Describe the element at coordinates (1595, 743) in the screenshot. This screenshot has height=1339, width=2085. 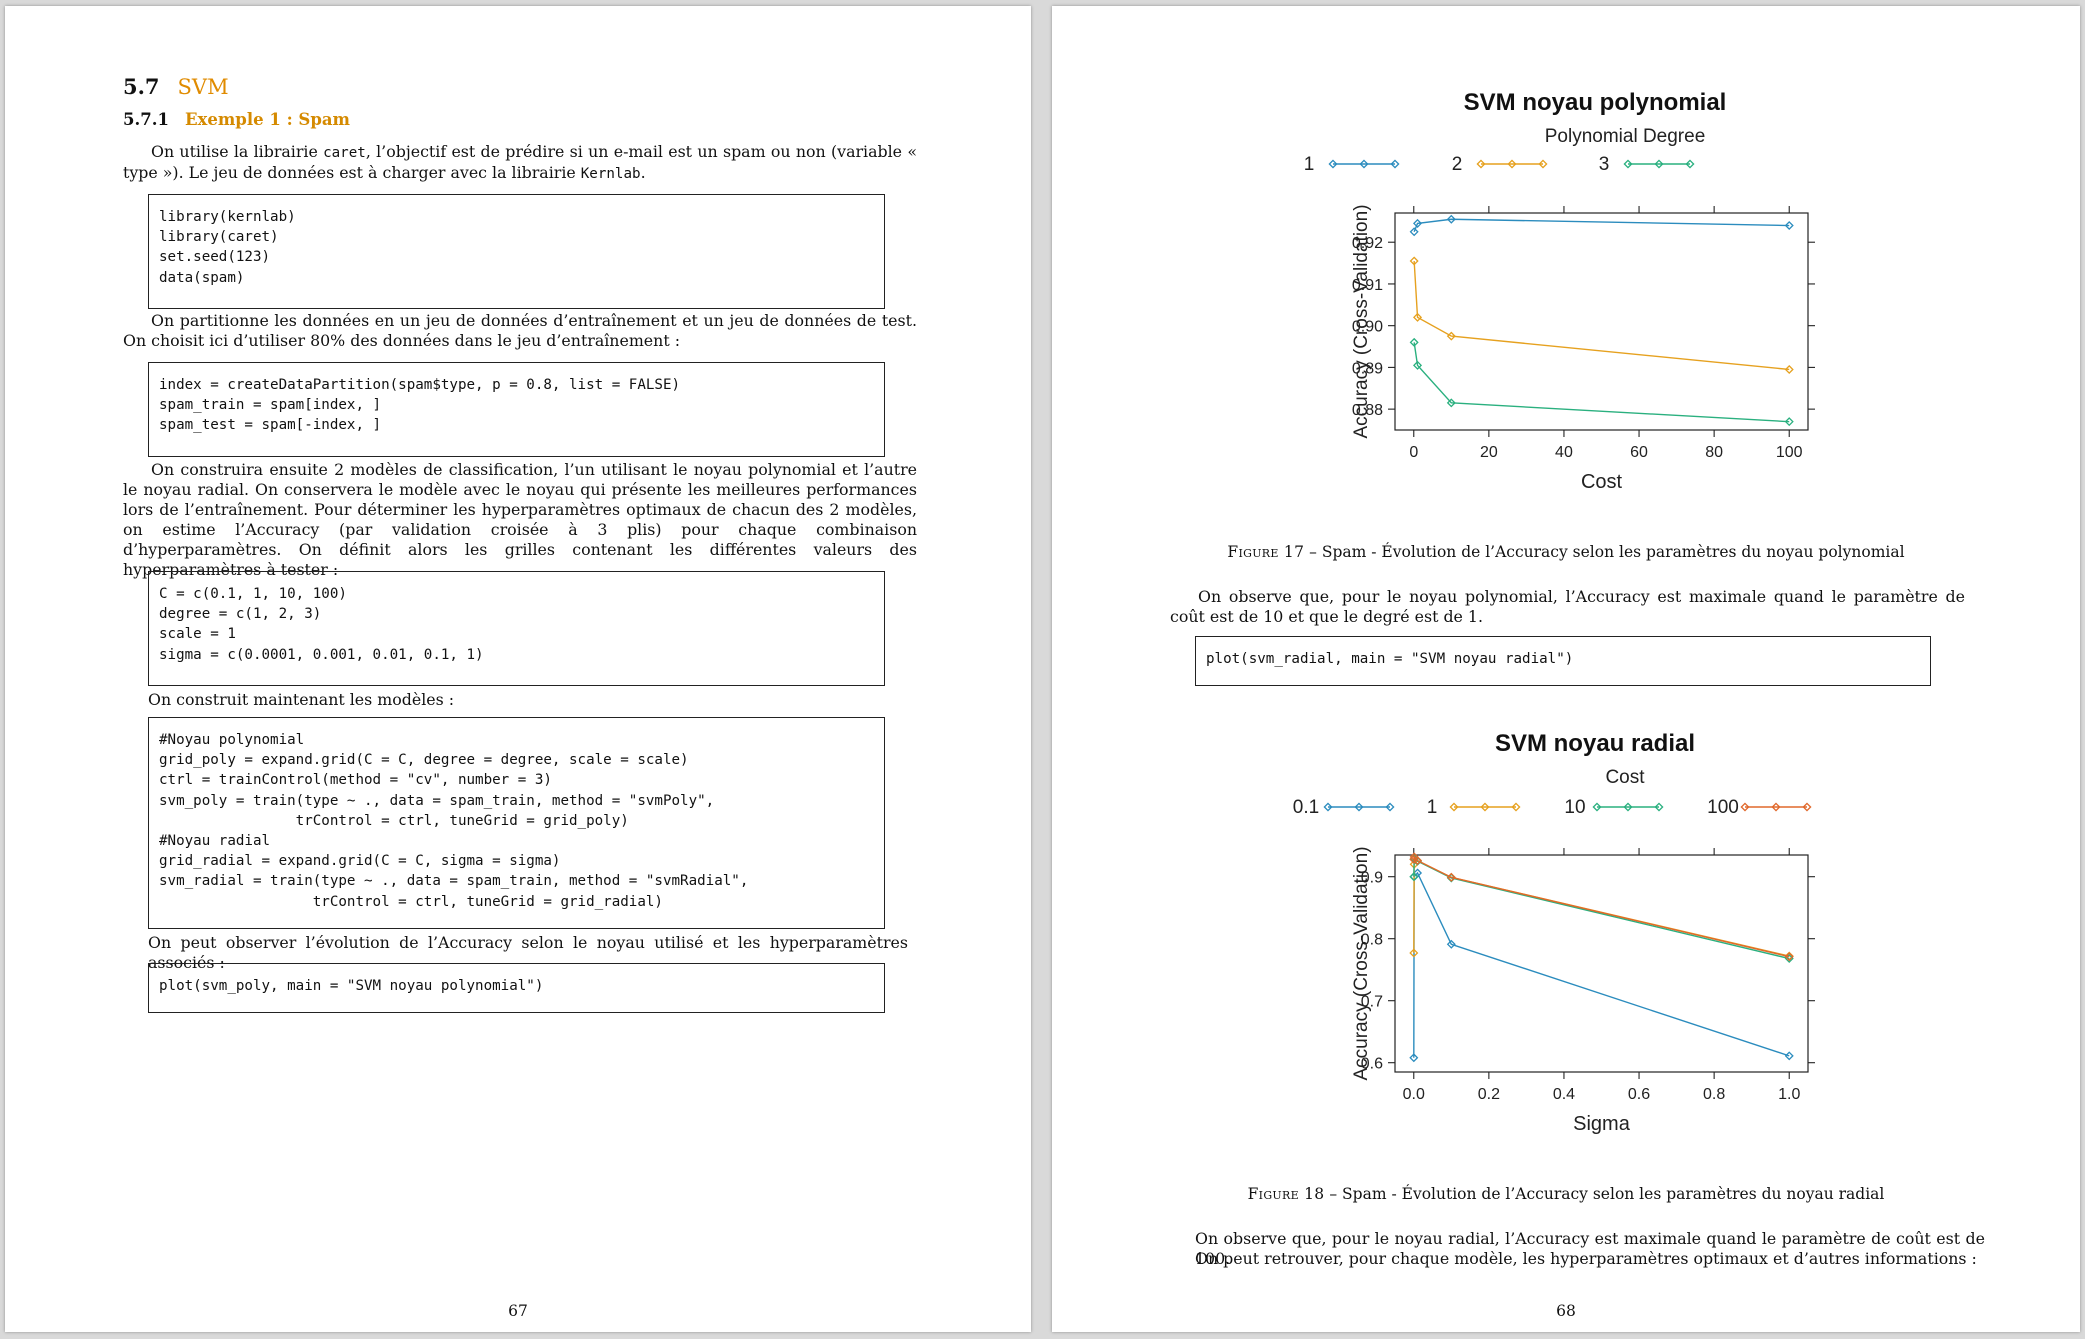
I see `chart-title: SVM noyau radial` at that location.